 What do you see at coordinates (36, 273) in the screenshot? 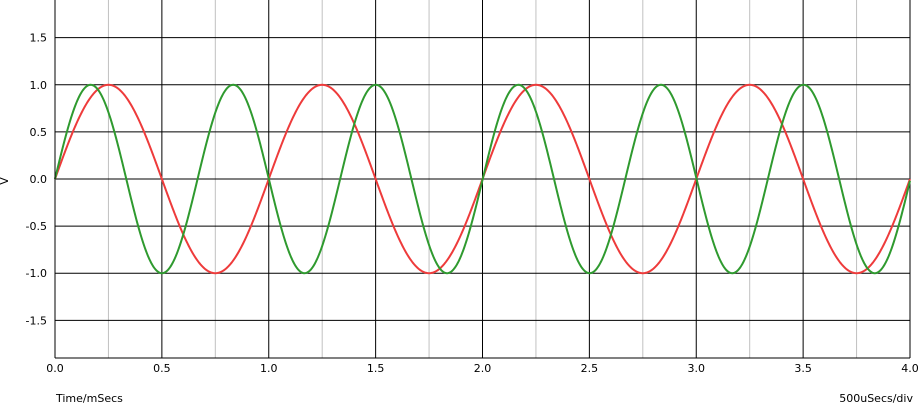
I see `y-tick-label: -1.0` at bounding box center [36, 273].